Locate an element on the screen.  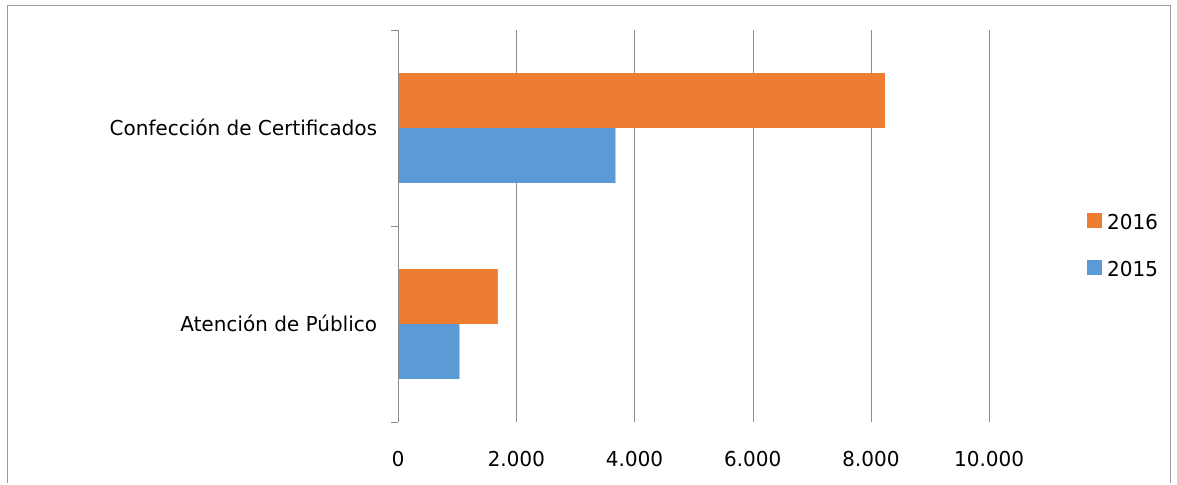
axes is located at coordinates (395, 226).